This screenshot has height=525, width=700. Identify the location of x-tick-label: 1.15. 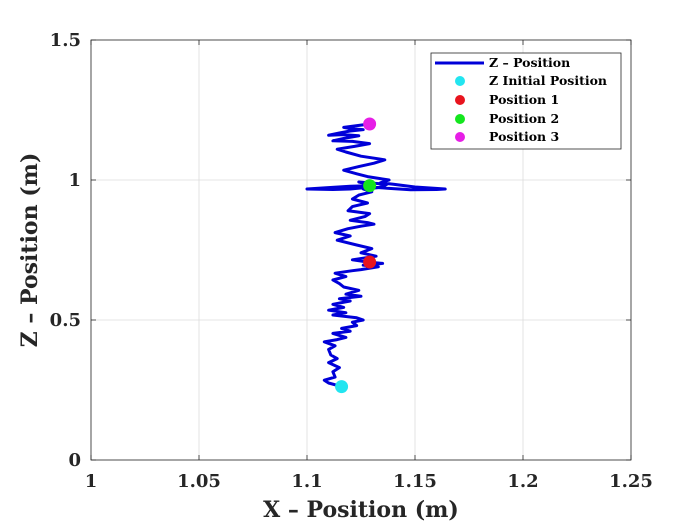
(415, 481).